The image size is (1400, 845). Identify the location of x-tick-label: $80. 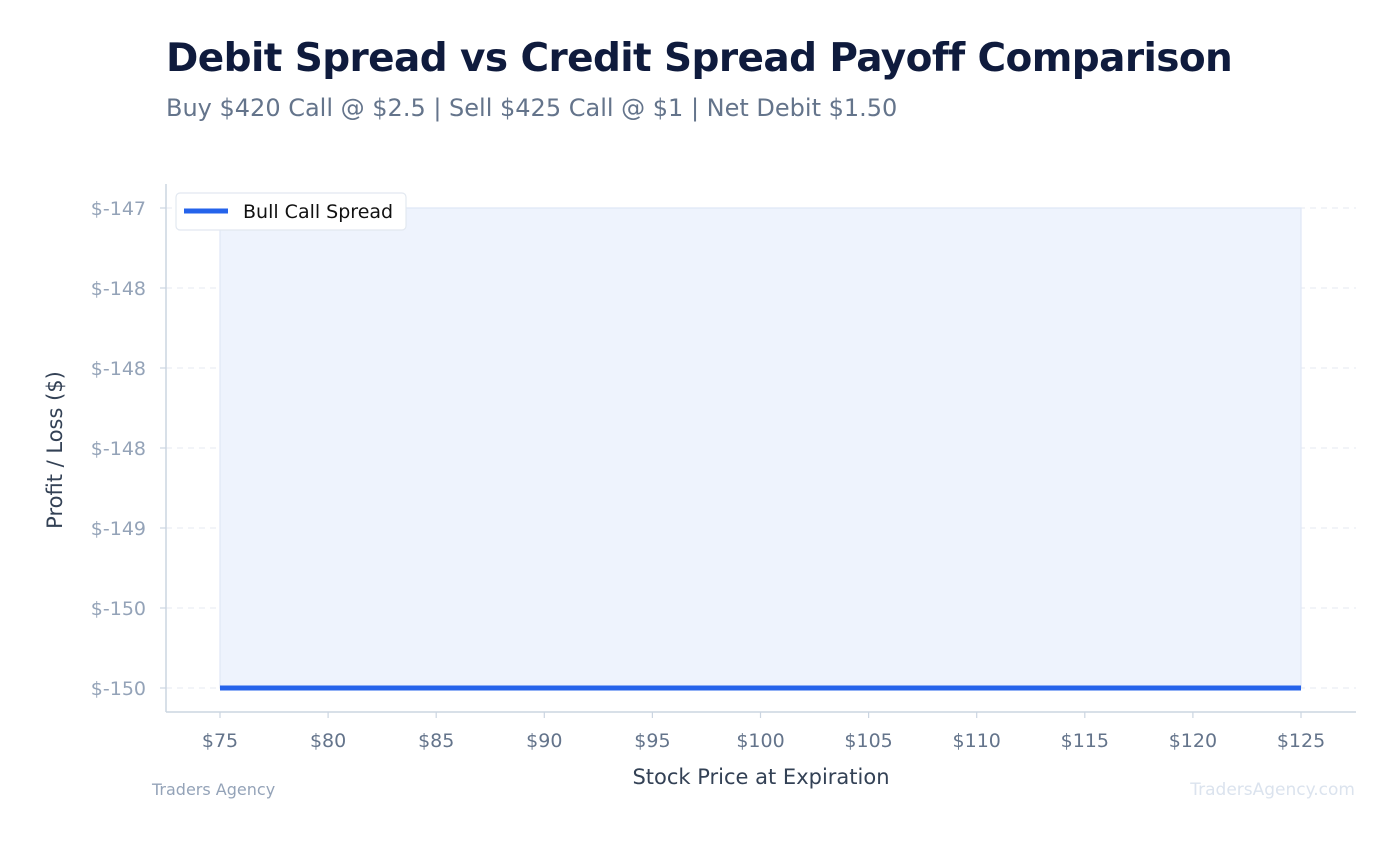
(328, 741).